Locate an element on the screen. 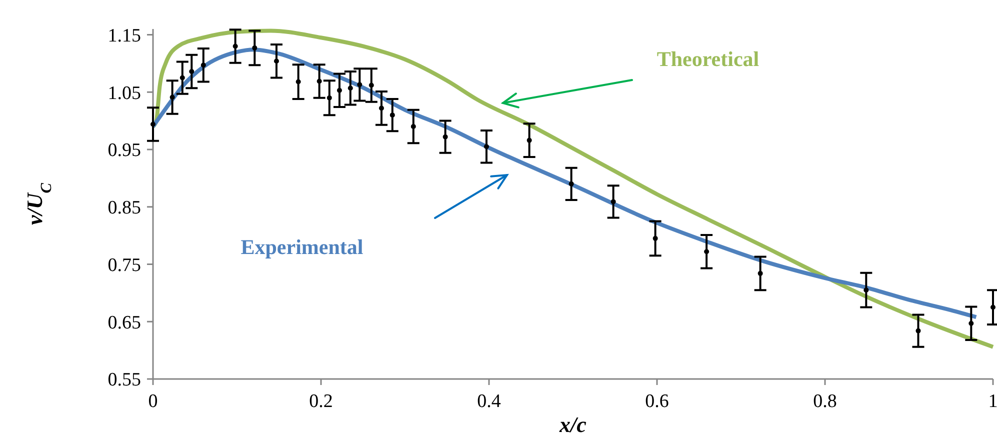  y-tick-label: 1.15 is located at coordinates (124, 35).